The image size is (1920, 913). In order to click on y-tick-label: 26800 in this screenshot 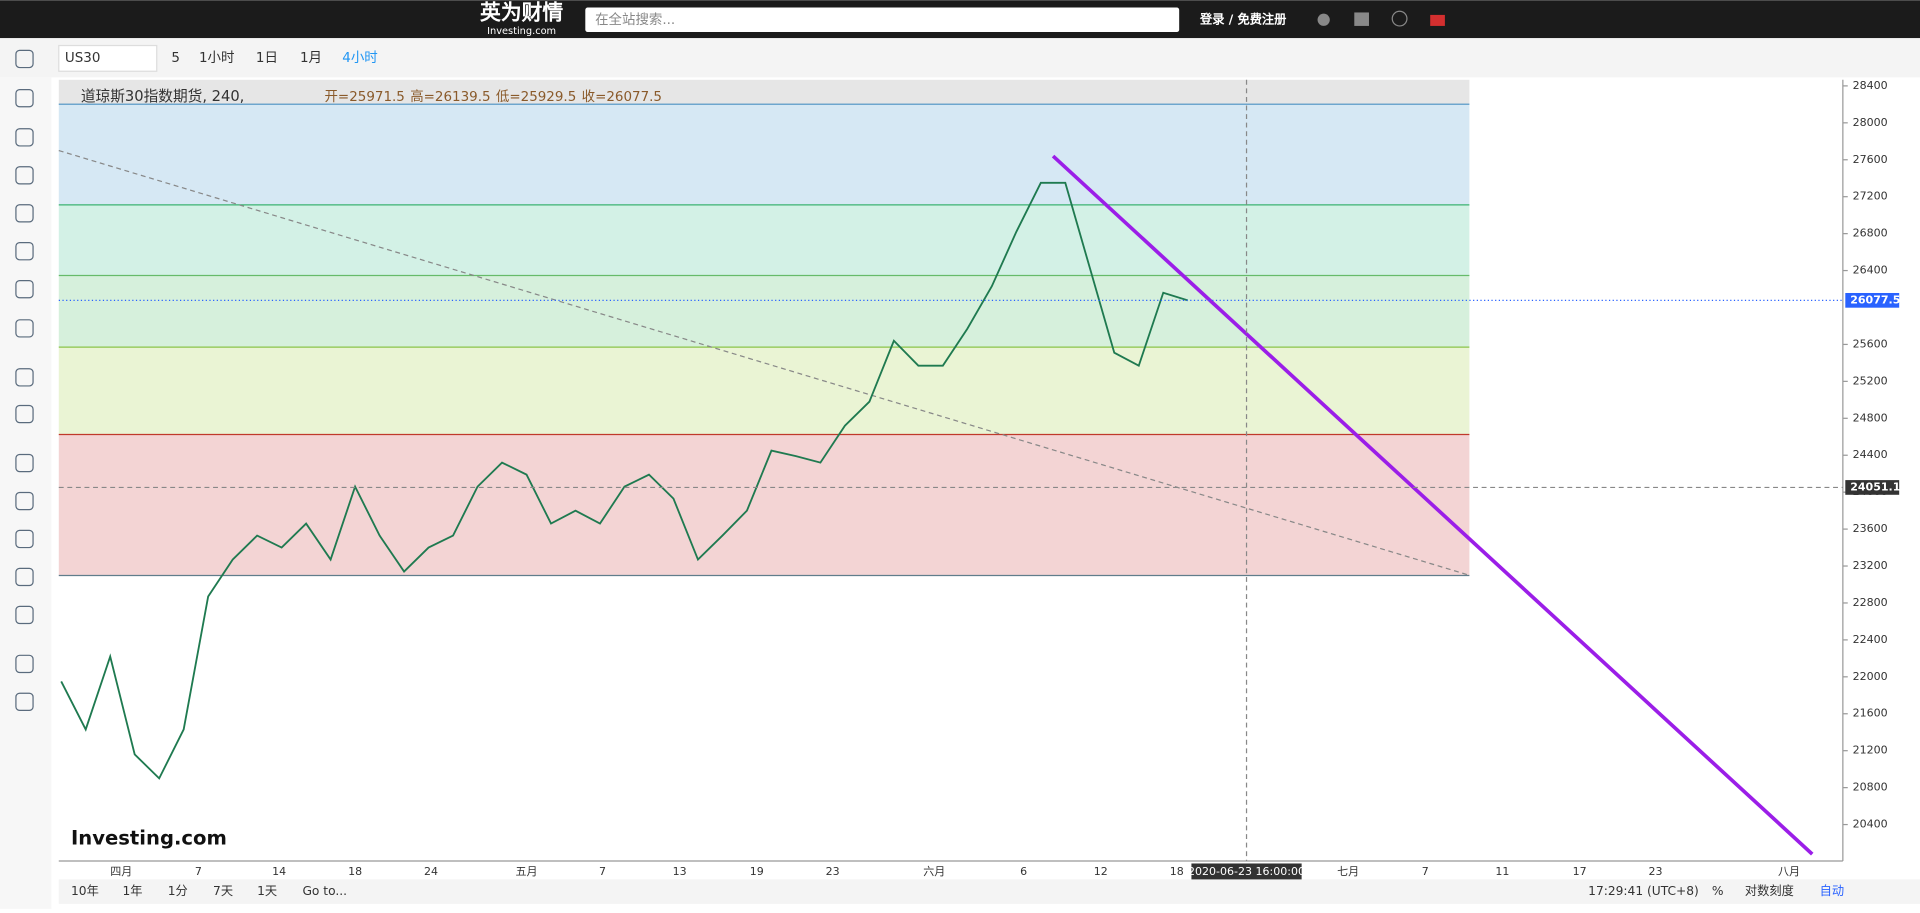, I will do `click(1870, 233)`.